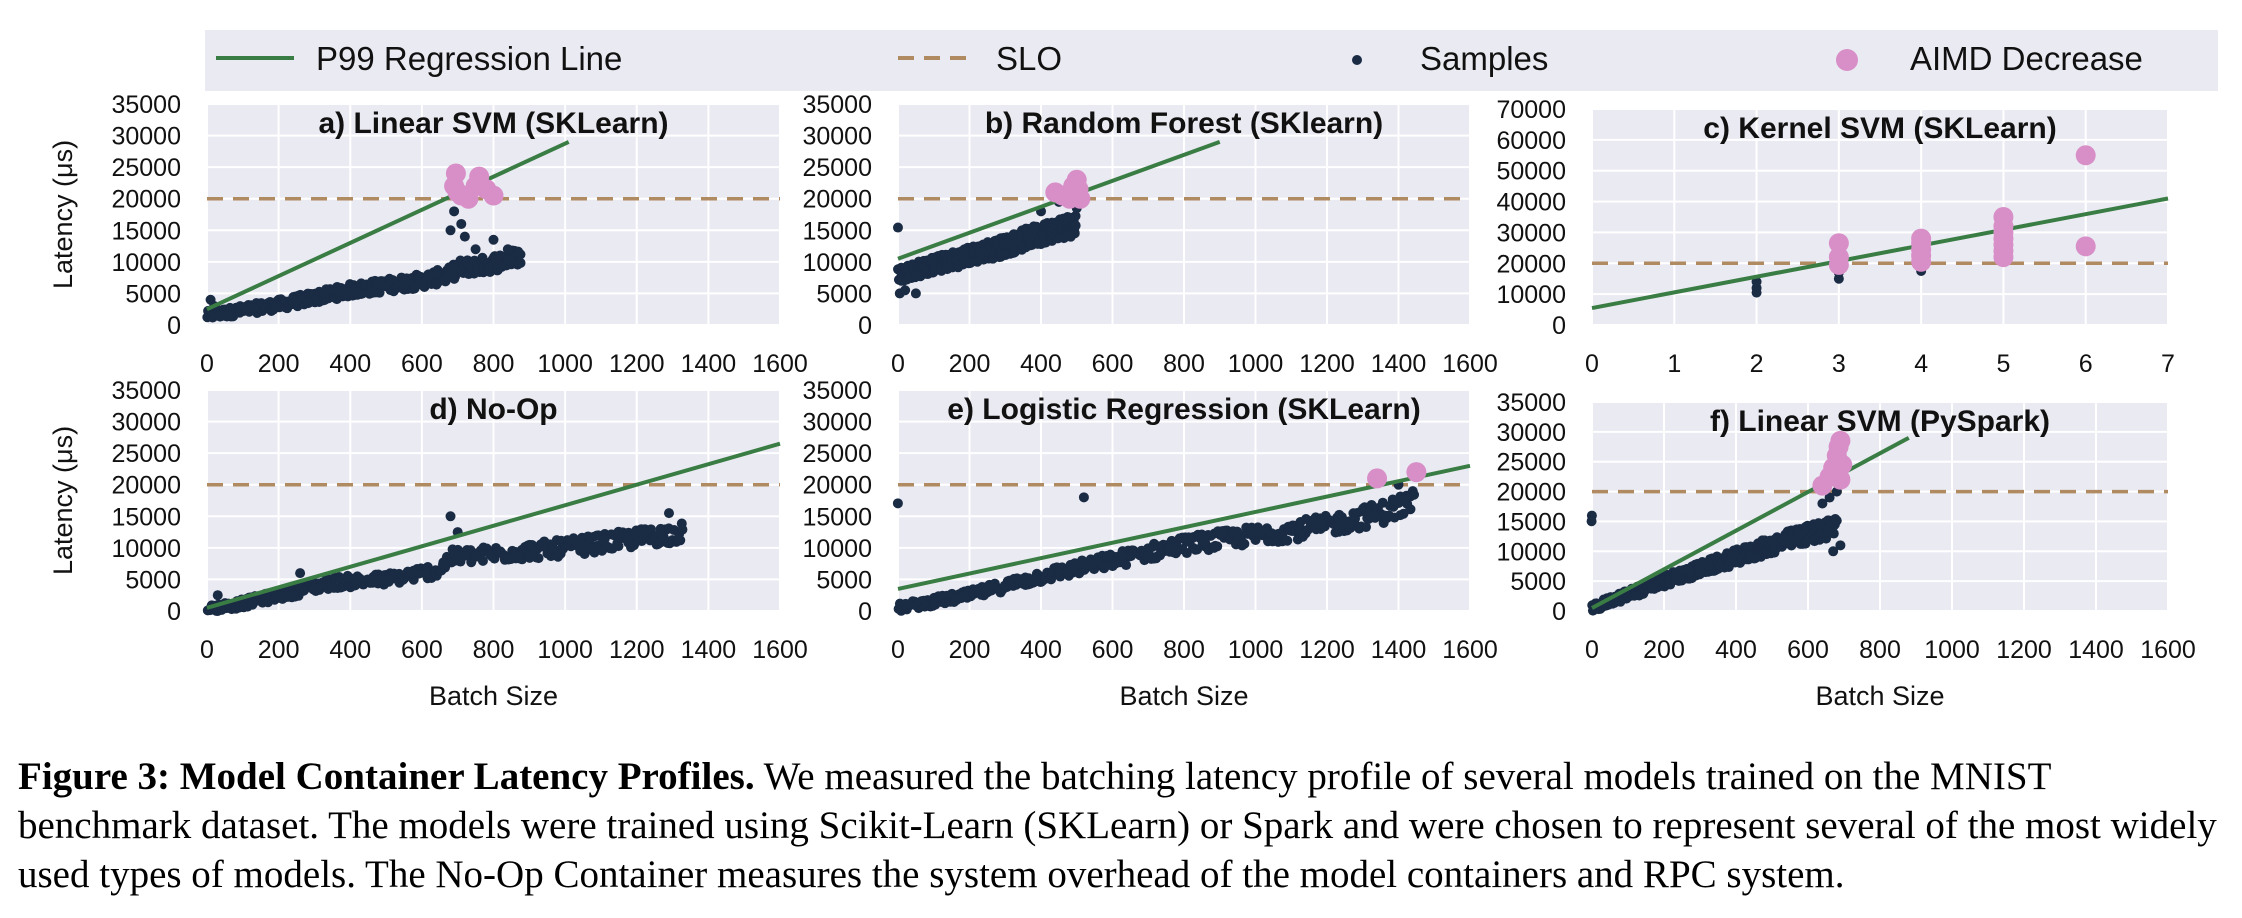  What do you see at coordinates (1879, 128) in the screenshot?
I see `panel-title: c) Kernel SVM (SKLearn)` at bounding box center [1879, 128].